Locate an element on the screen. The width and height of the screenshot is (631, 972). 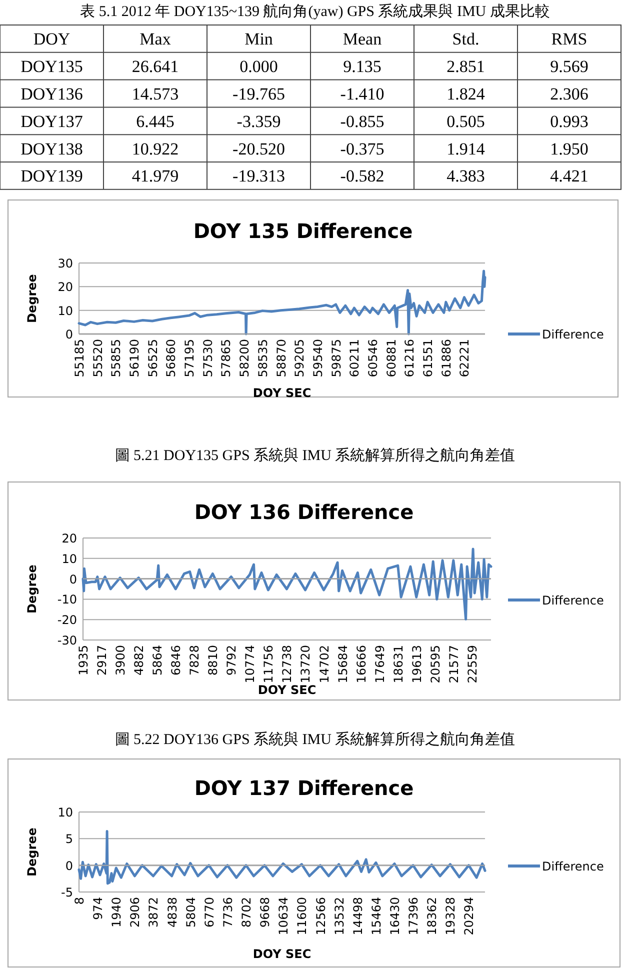
x-tick-label: 59205 is located at coordinates (299, 358).